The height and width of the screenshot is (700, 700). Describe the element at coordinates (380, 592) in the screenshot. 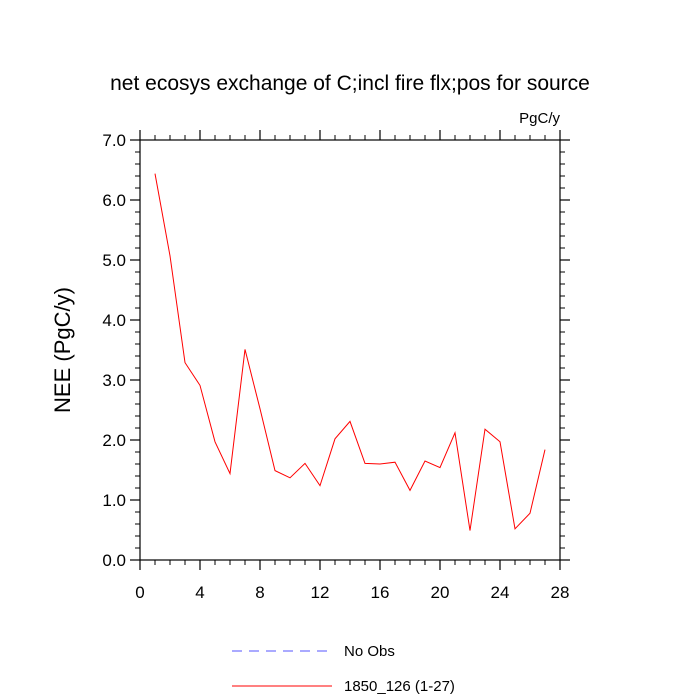

I see `x-tick-label: 16` at that location.